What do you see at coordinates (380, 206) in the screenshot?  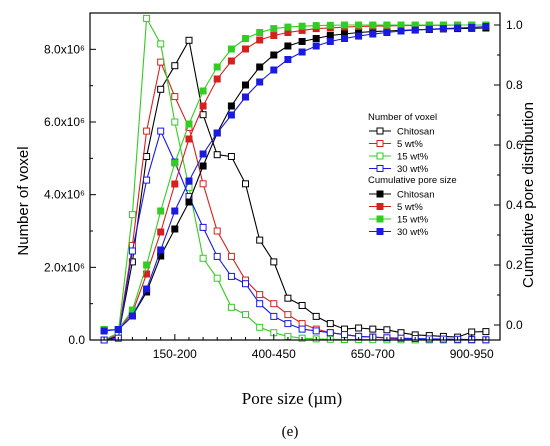 I see `cumulative-legend-marker-5-wt` at bounding box center [380, 206].